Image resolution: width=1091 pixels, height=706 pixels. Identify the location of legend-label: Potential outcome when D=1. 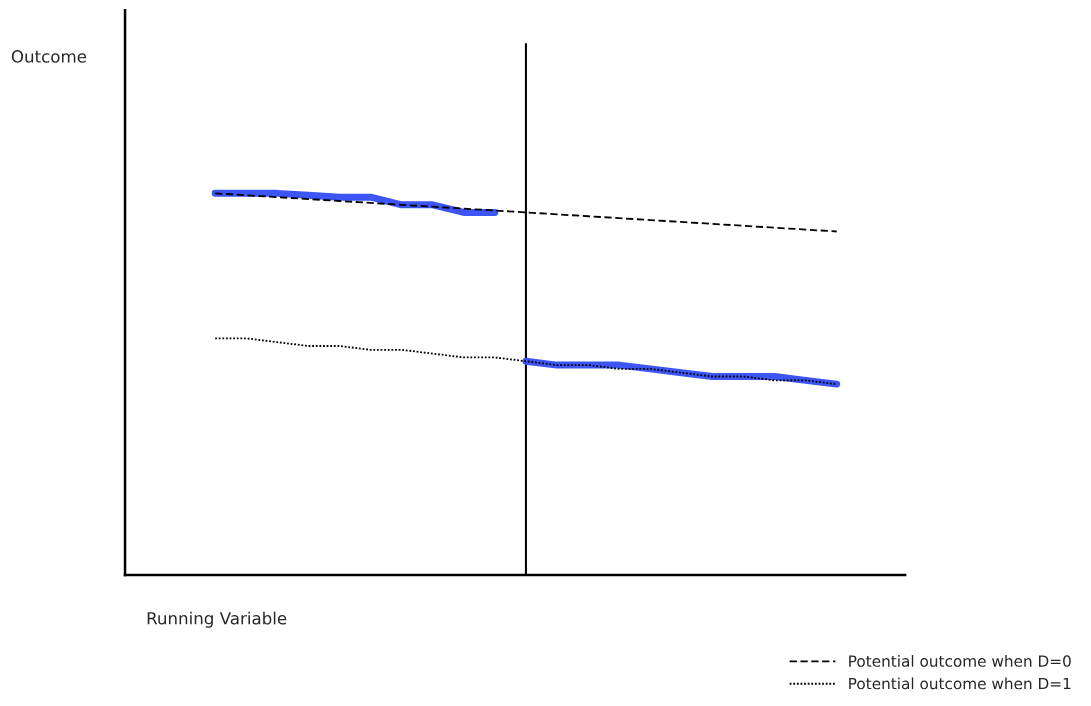
(960, 683).